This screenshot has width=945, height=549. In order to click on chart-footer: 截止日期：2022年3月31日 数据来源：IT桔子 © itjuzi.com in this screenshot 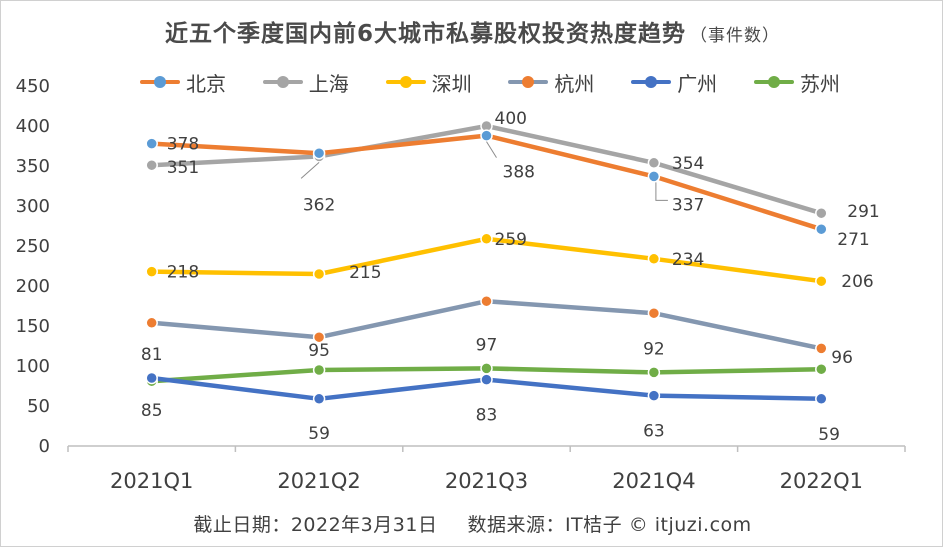, I will do `click(472, 523)`.